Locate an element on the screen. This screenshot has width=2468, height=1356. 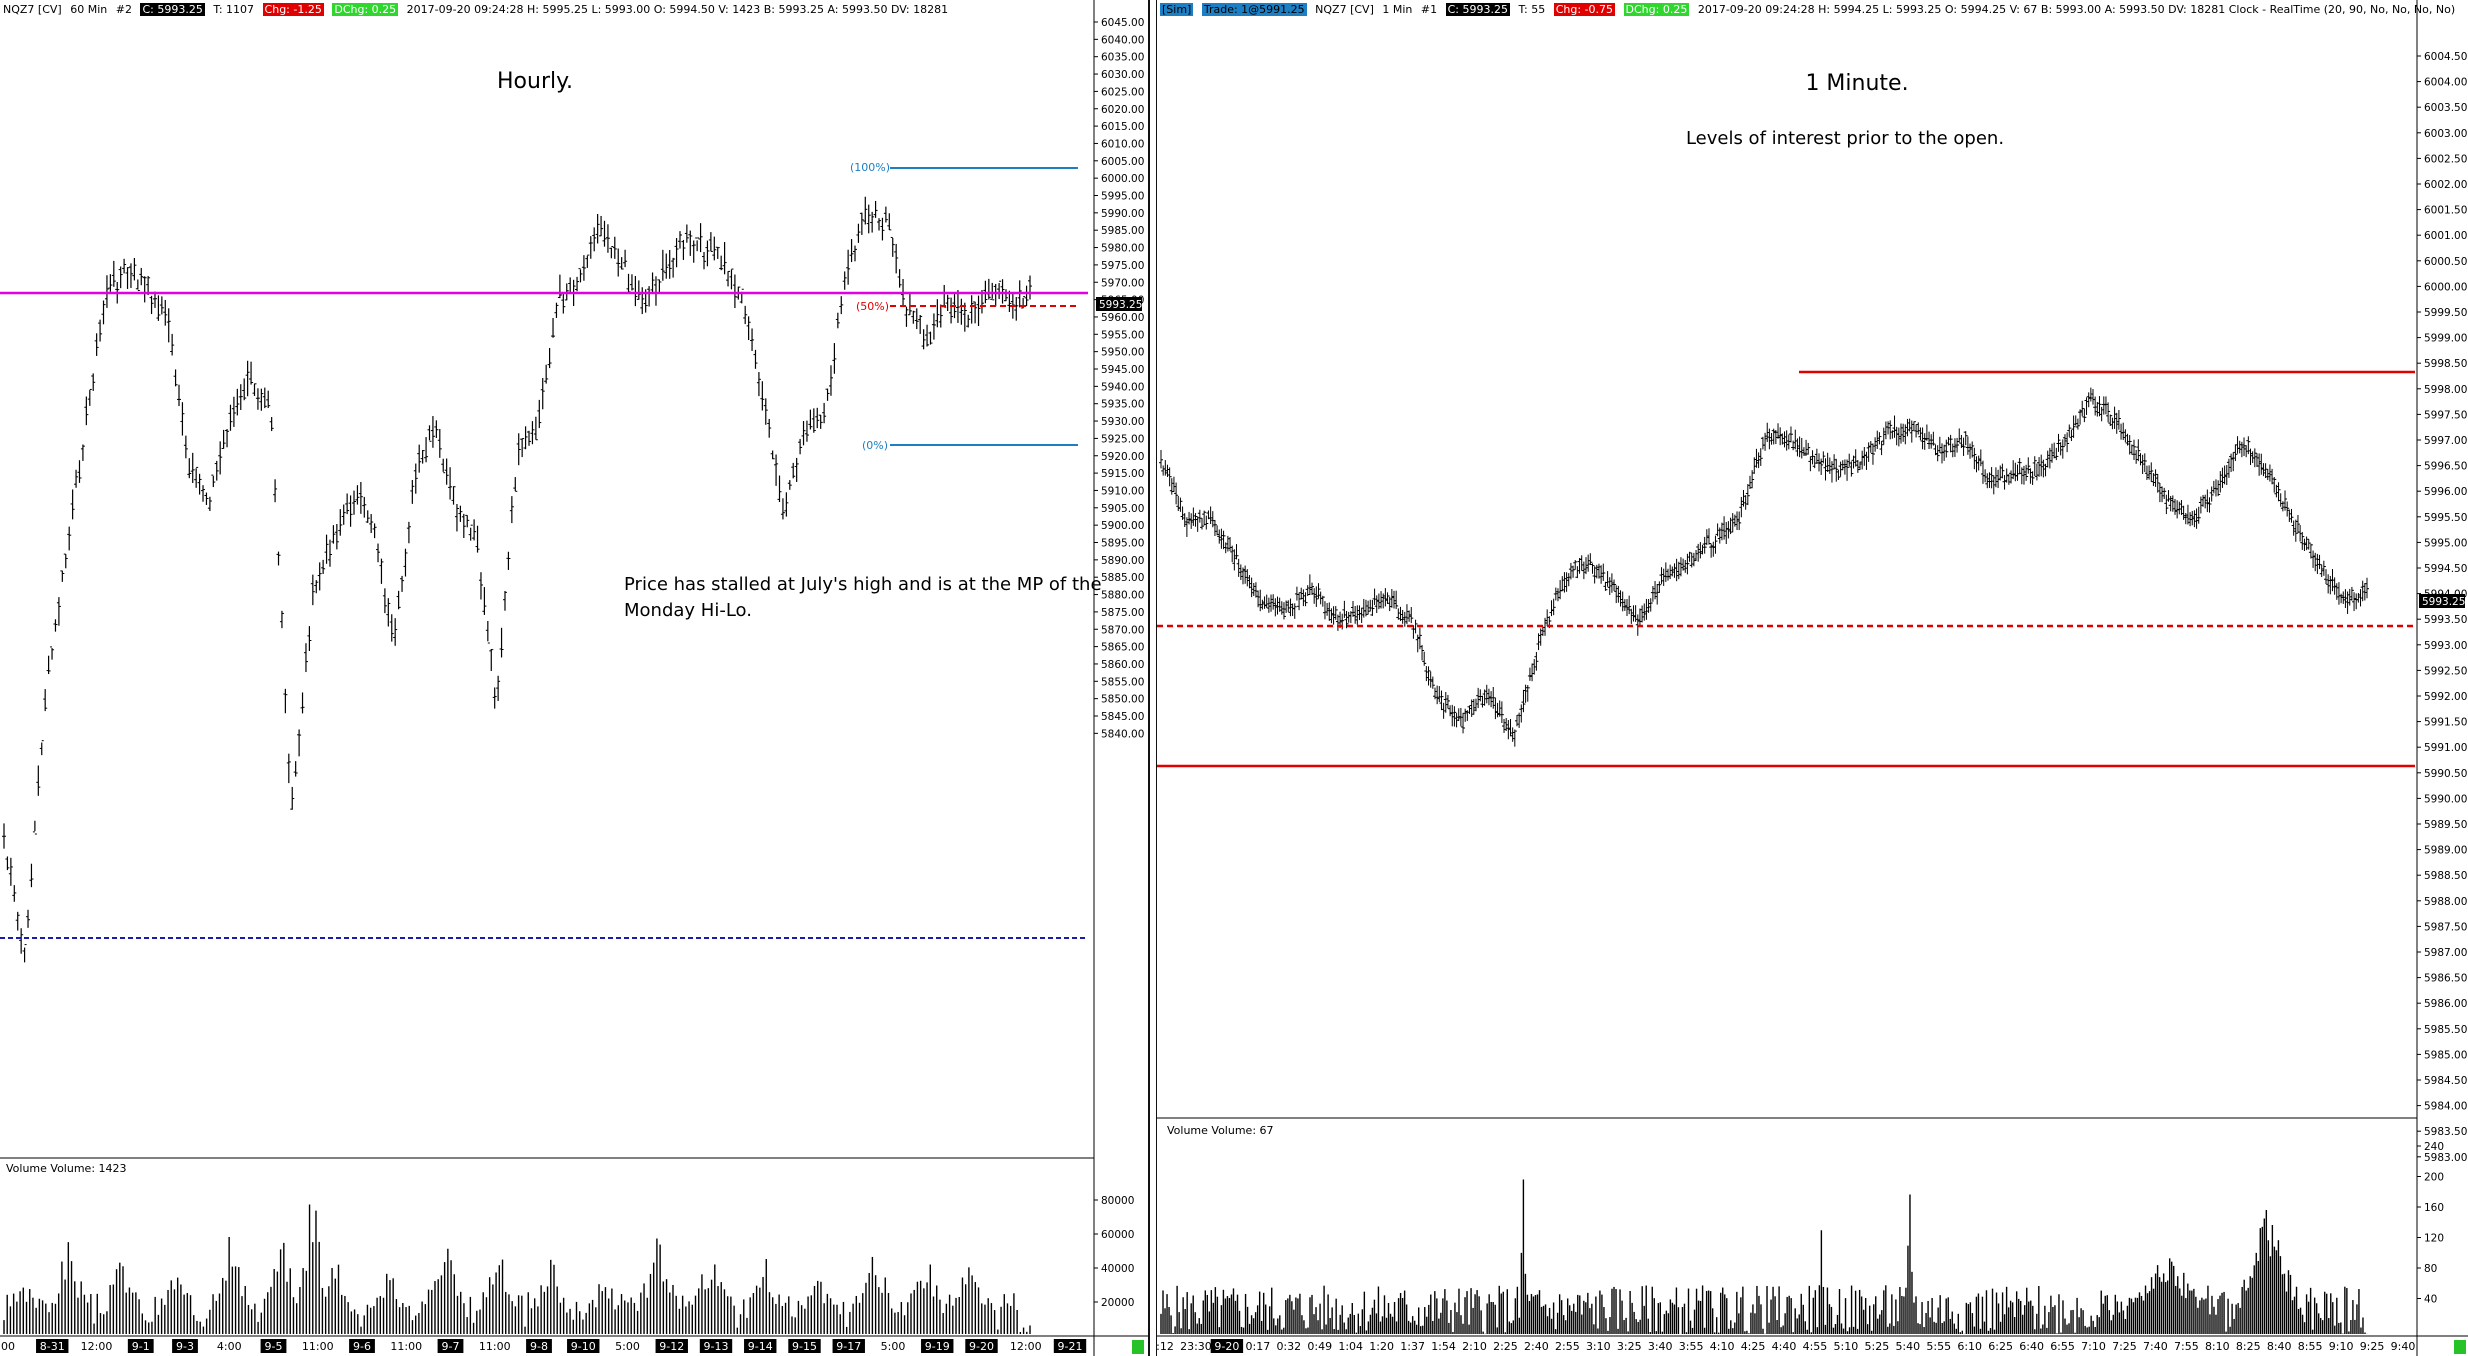
price-tick-label: 5865.00 is located at coordinates (1122, 648).